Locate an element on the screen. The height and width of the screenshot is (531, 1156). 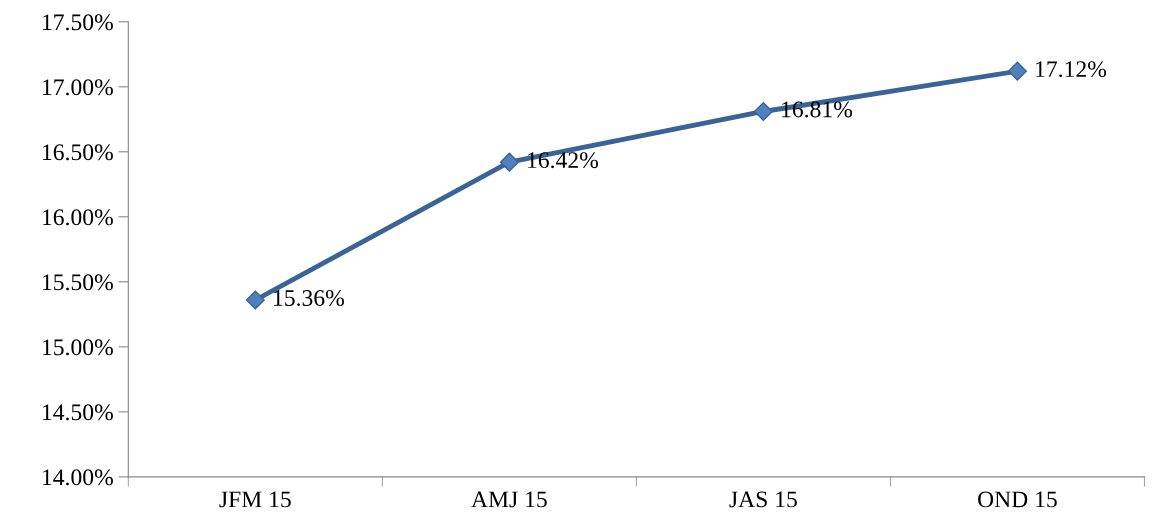
x-tick-label: JFM 15 is located at coordinates (255, 499).